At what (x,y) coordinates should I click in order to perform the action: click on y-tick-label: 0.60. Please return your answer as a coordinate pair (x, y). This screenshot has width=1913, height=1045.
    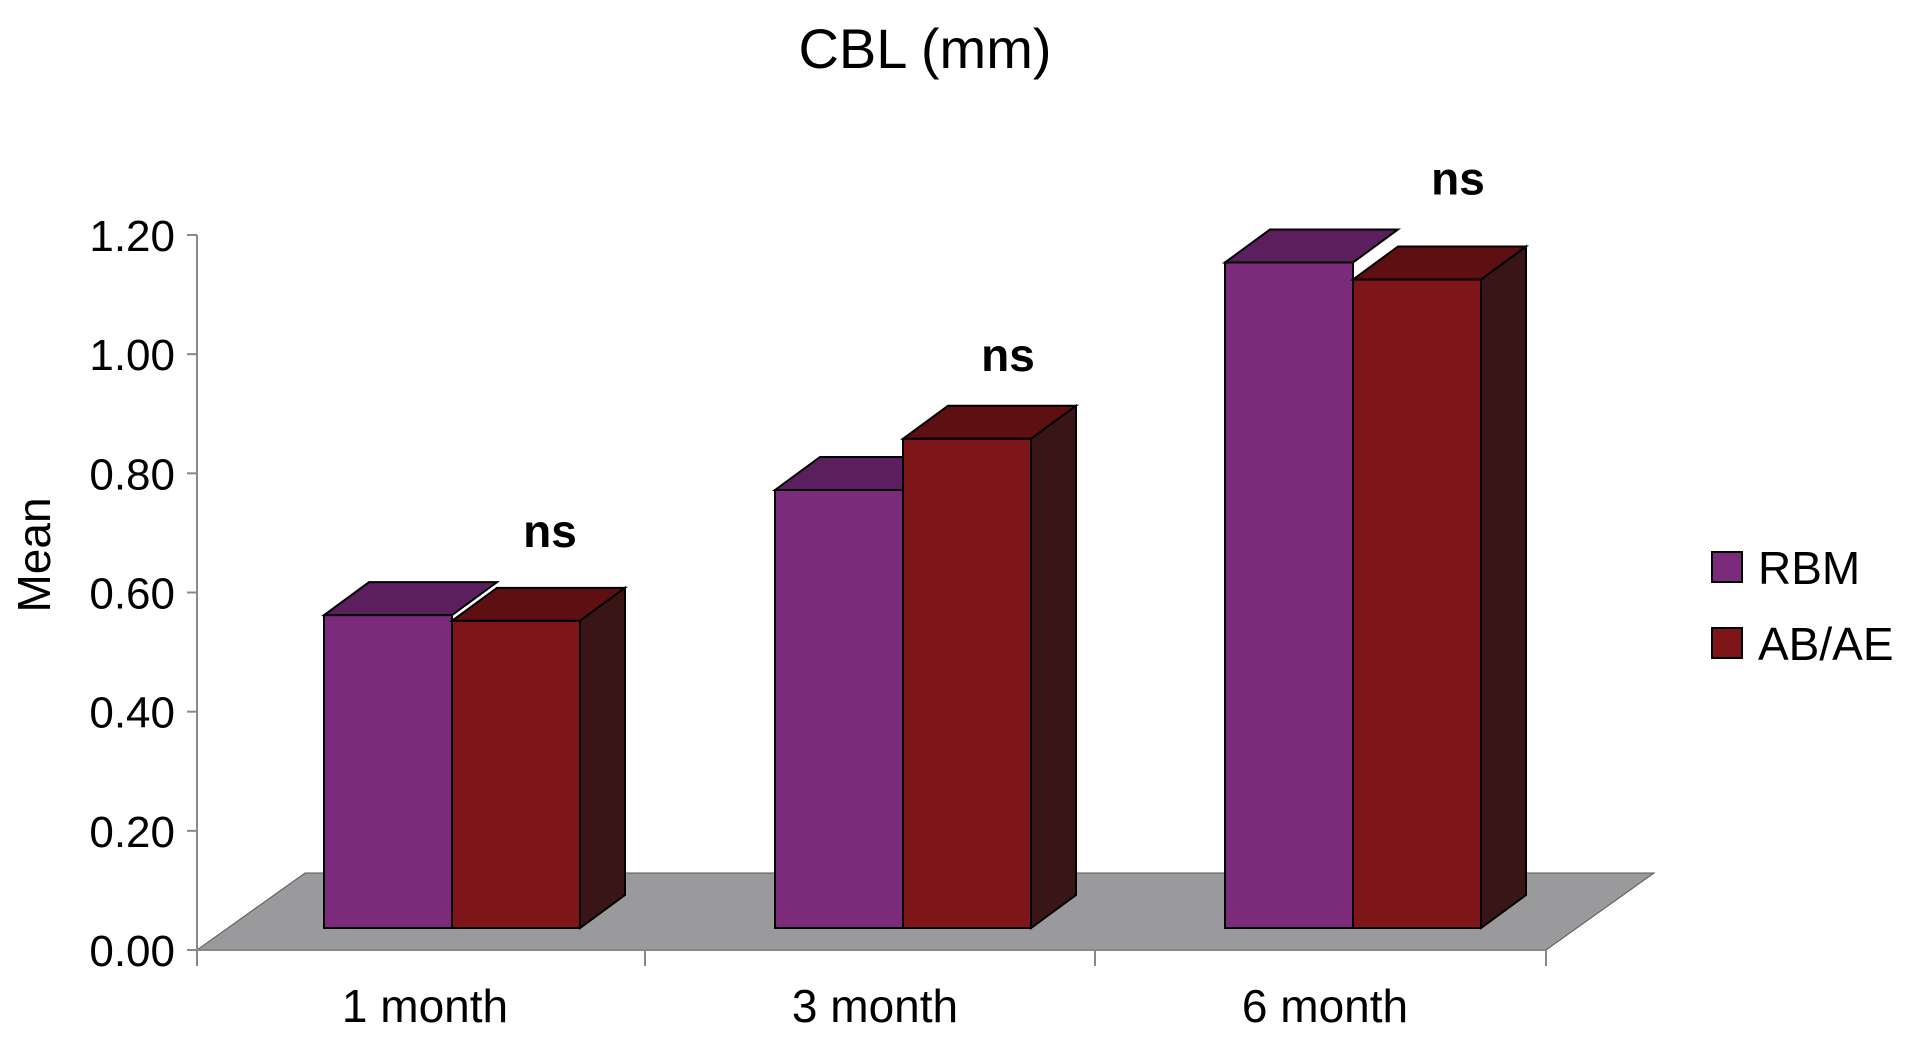
    Looking at the image, I should click on (132, 594).